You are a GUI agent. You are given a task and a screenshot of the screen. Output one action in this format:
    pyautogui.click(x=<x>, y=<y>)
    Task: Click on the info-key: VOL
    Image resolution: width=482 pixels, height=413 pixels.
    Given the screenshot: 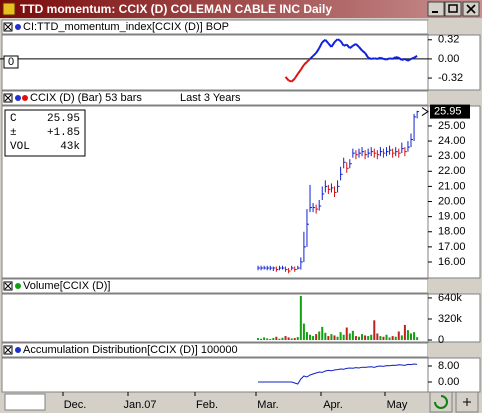 What is the action you would take?
    pyautogui.click(x=20, y=147)
    